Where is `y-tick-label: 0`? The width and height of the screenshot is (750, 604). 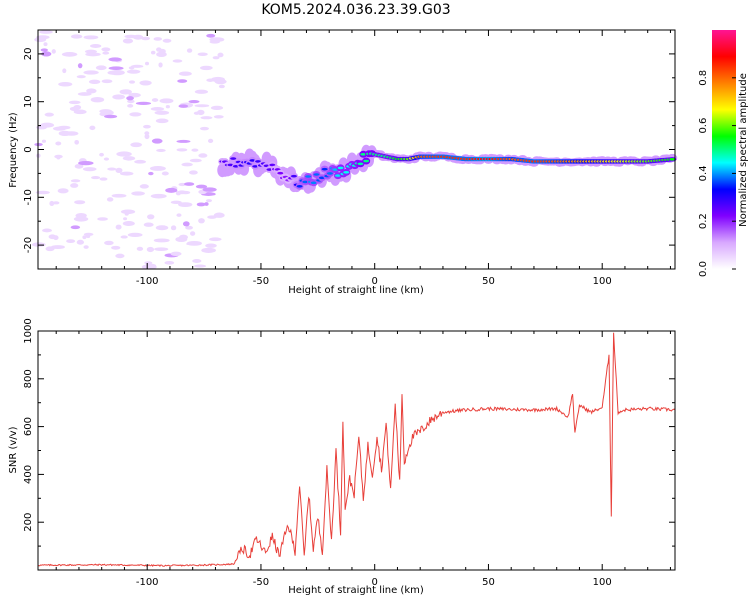 y-tick-label: 0 is located at coordinates (28, 149).